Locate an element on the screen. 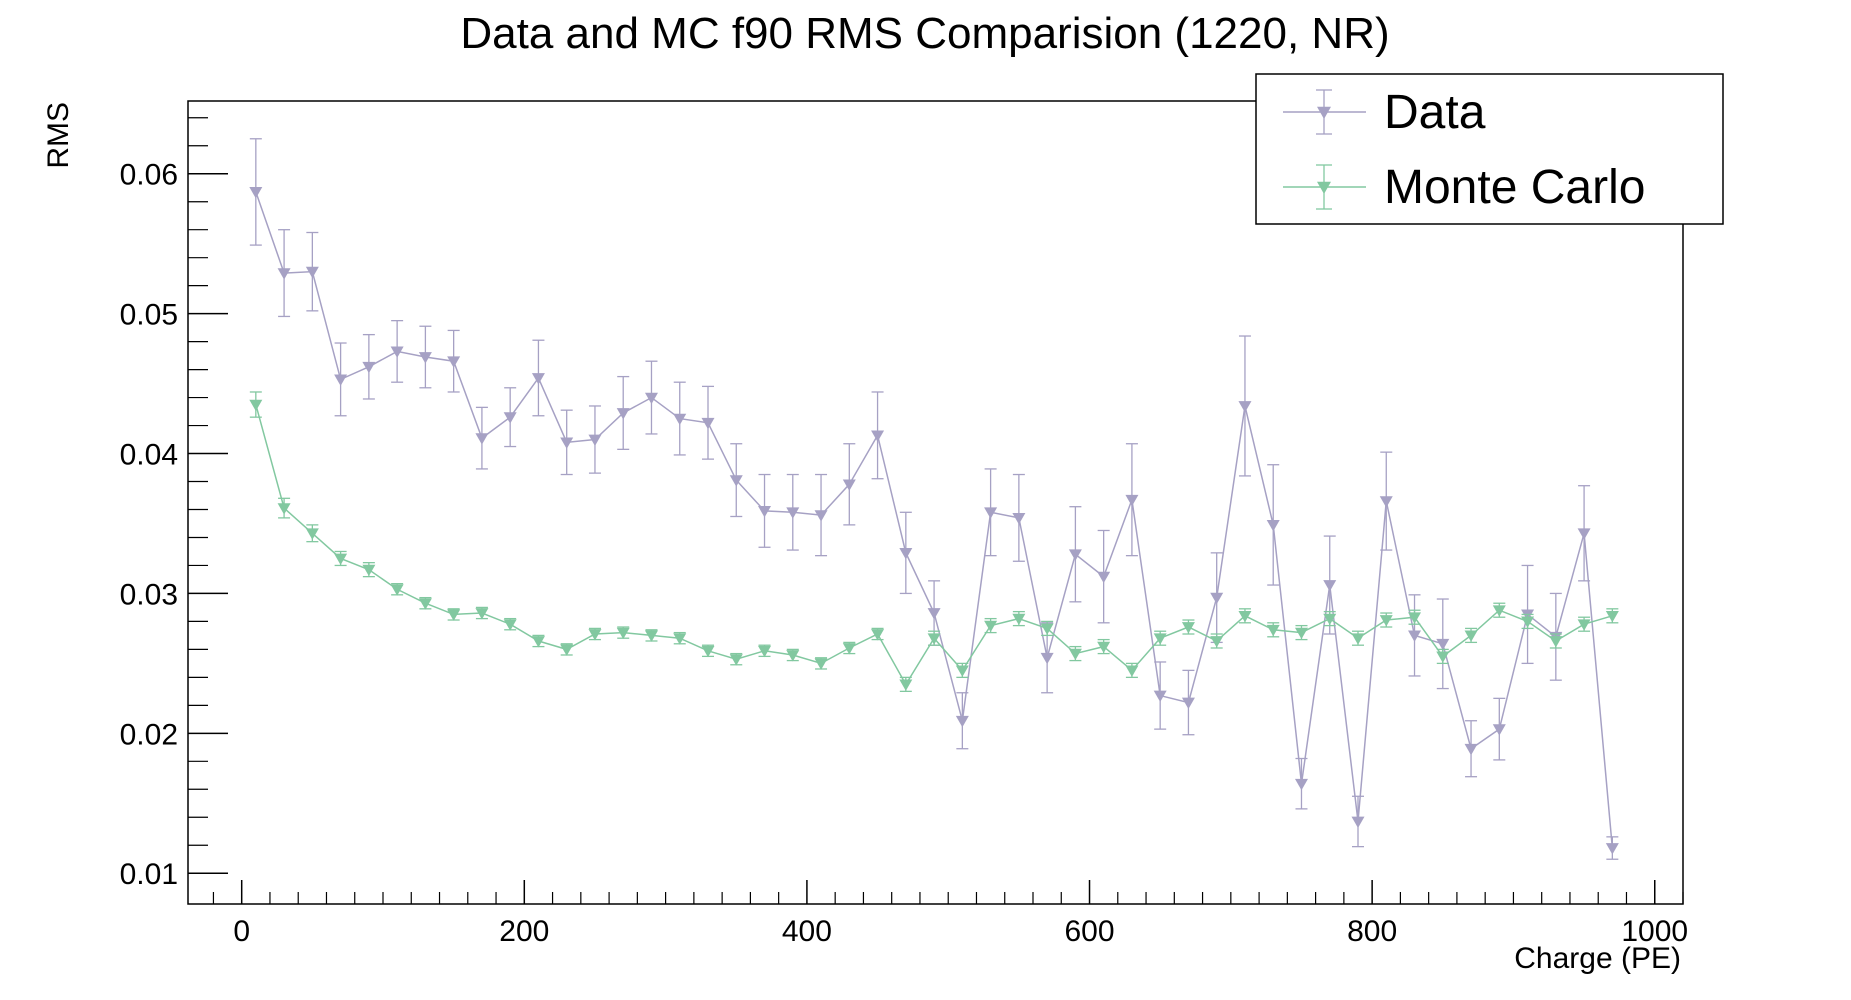 This screenshot has width=1851, height=1000. y-axis: 0.01 0.02 0.03 0.04 0.05 0.06 is located at coordinates (174, 504).